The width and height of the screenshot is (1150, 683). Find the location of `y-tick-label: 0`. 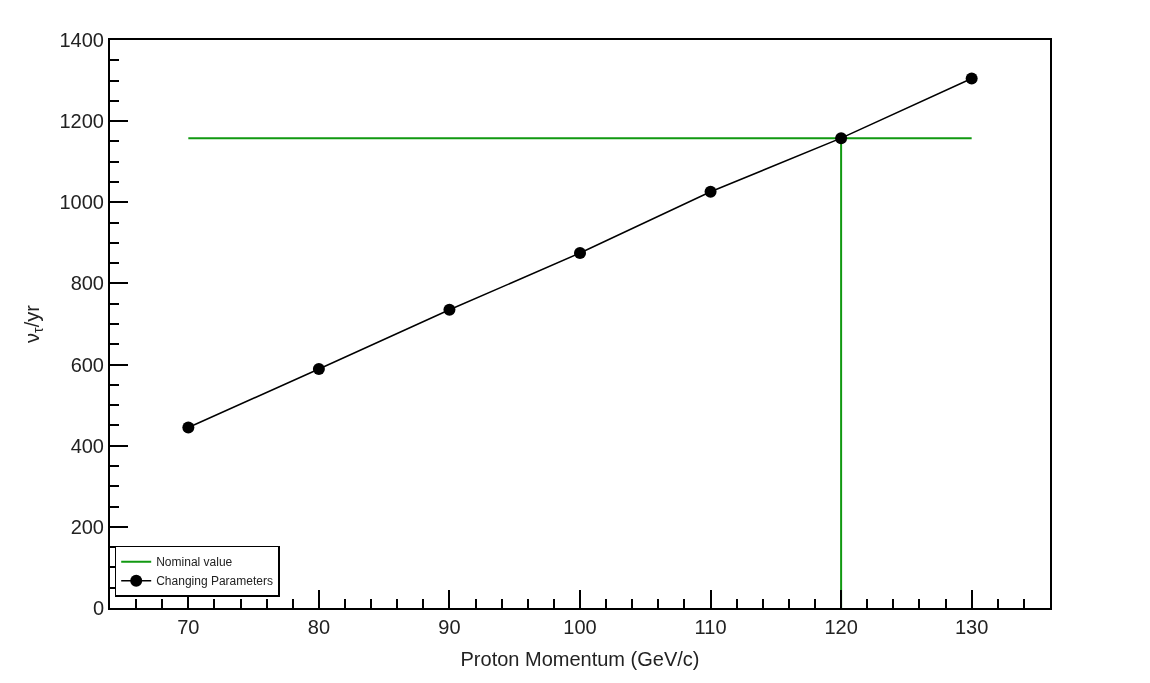

y-tick-label: 0 is located at coordinates (98, 608).